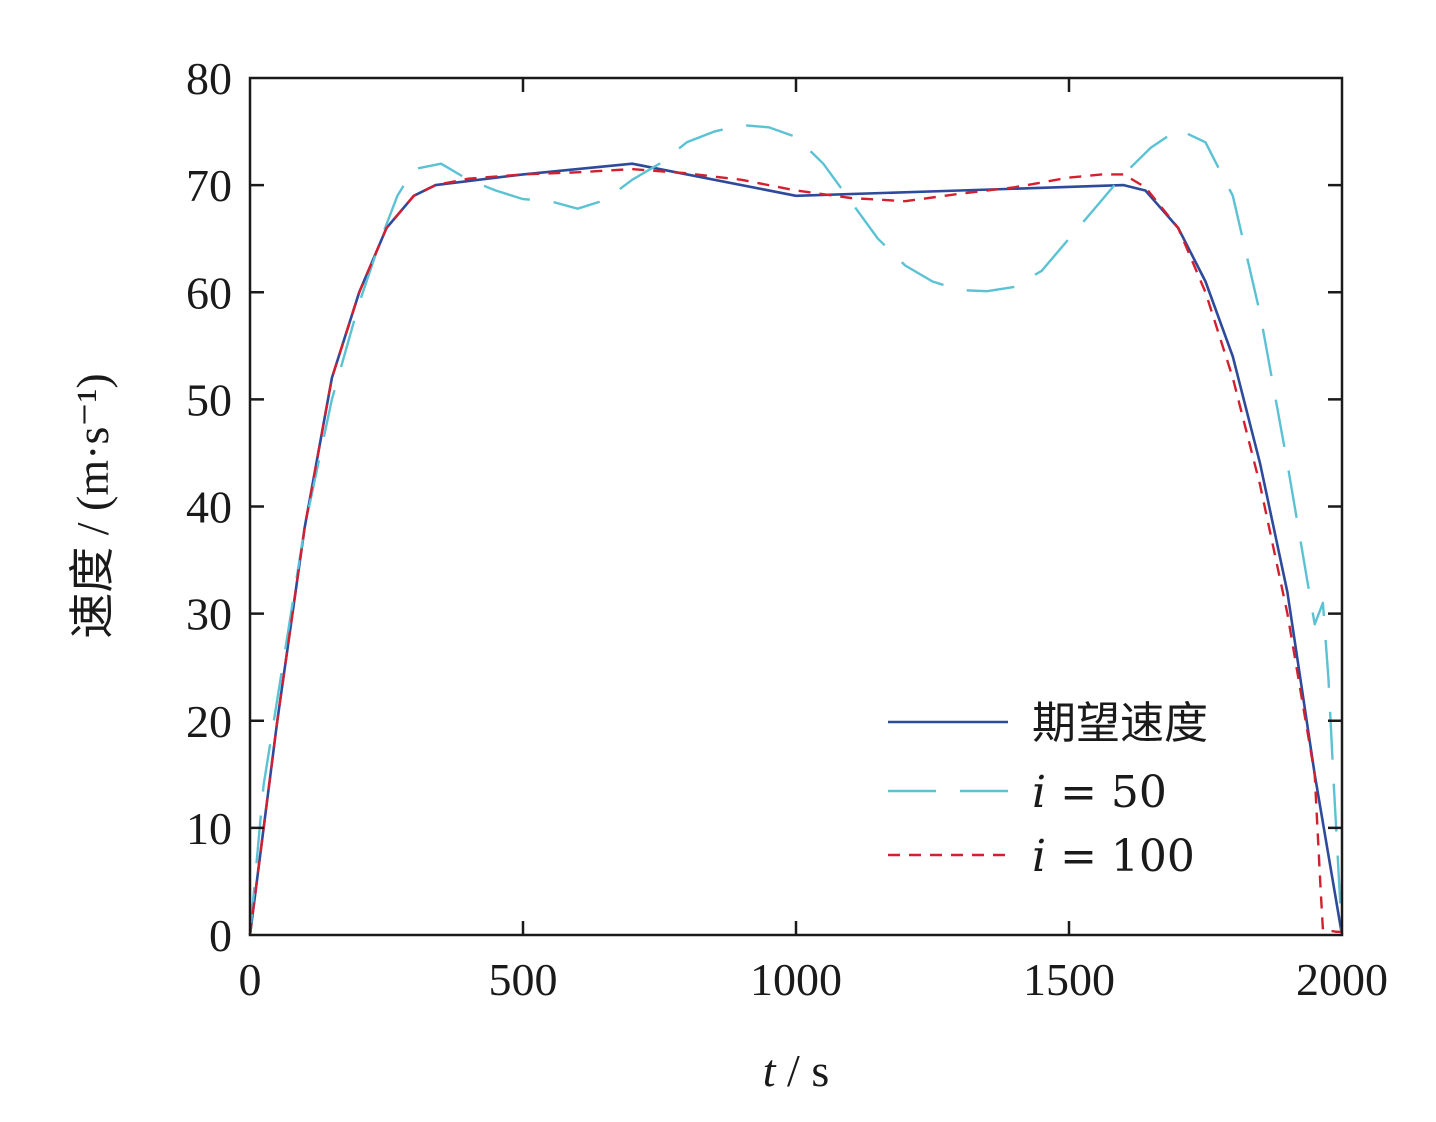 Image resolution: width=1436 pixels, height=1122 pixels. Describe the element at coordinates (1113, 856) in the screenshot. I see `legend-label-3: i = 100` at that location.